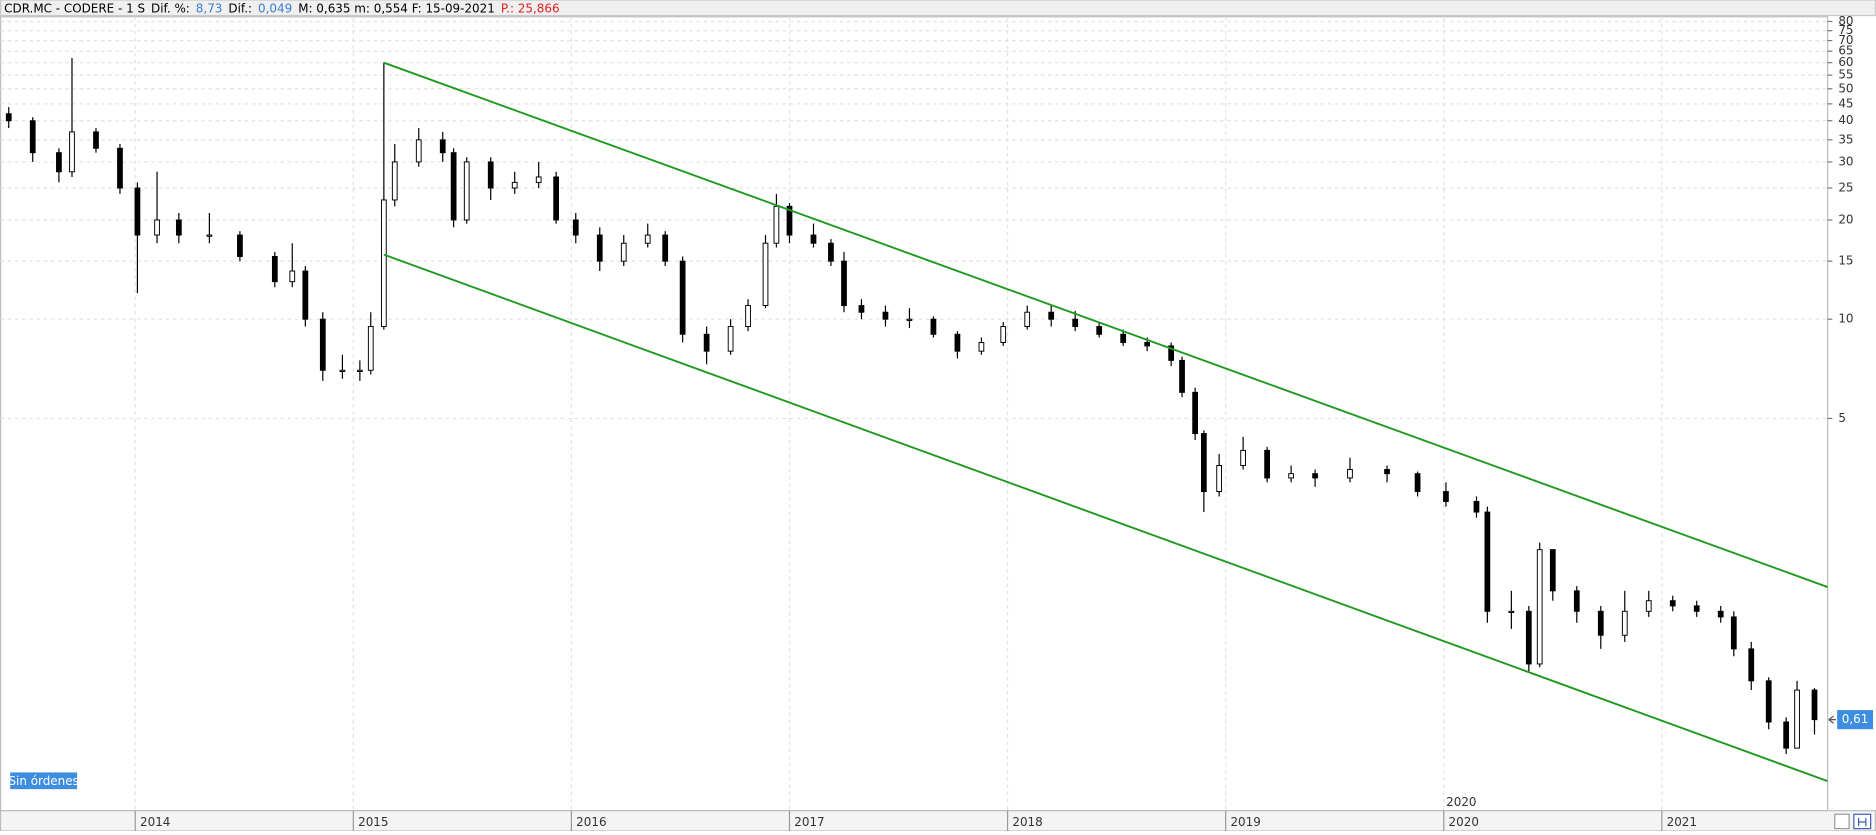 This screenshot has height=835, width=1876. I want to click on header-item: Dif. %:, so click(170, 8).